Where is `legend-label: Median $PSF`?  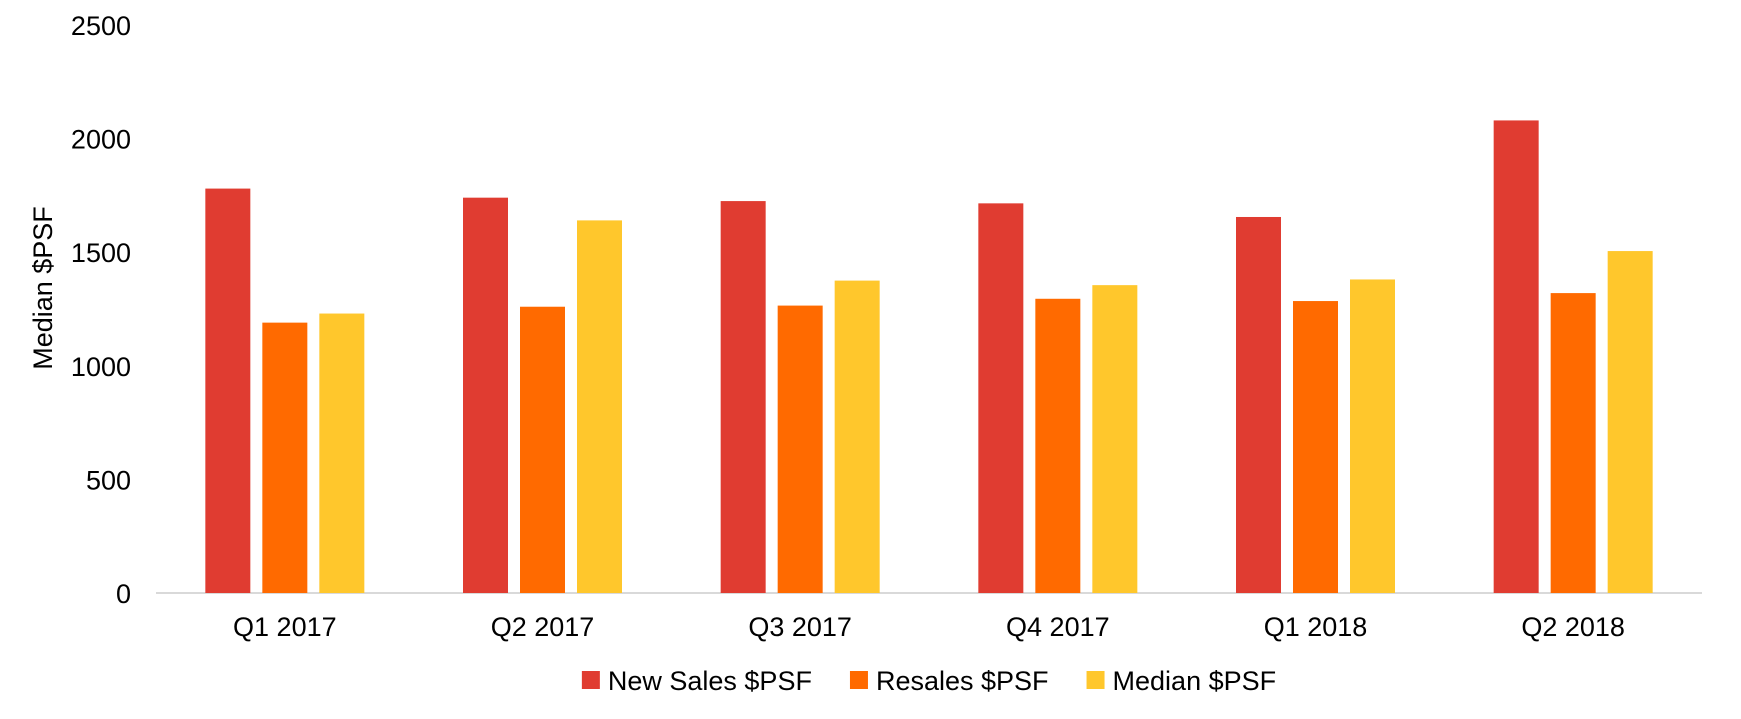 legend-label: Median $PSF is located at coordinates (1195, 681).